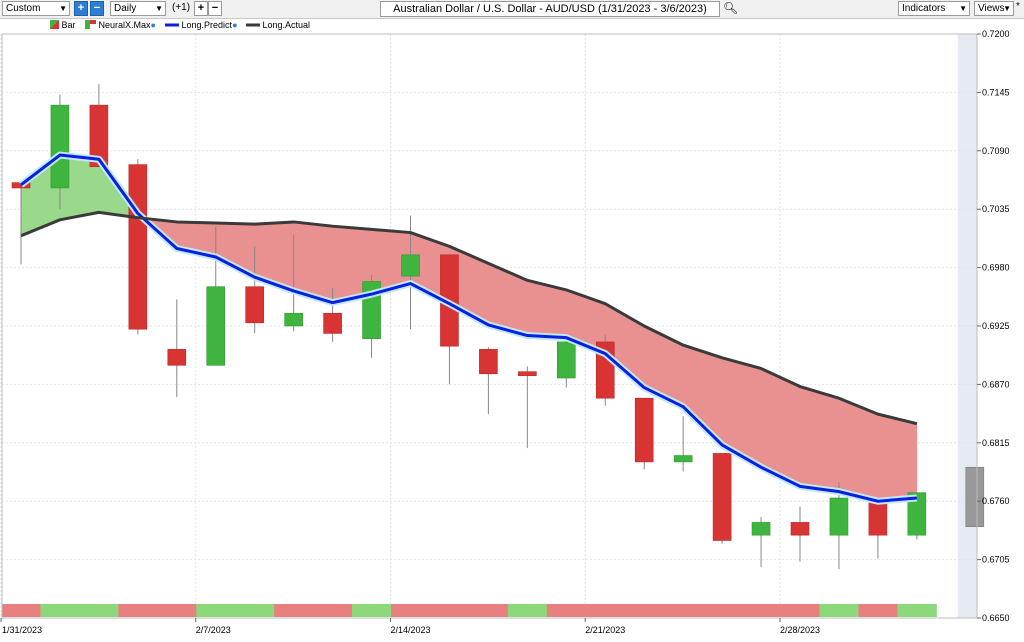 The image size is (1024, 642). What do you see at coordinates (996, 268) in the screenshot?
I see `y-tick-label: 0.6980` at bounding box center [996, 268].